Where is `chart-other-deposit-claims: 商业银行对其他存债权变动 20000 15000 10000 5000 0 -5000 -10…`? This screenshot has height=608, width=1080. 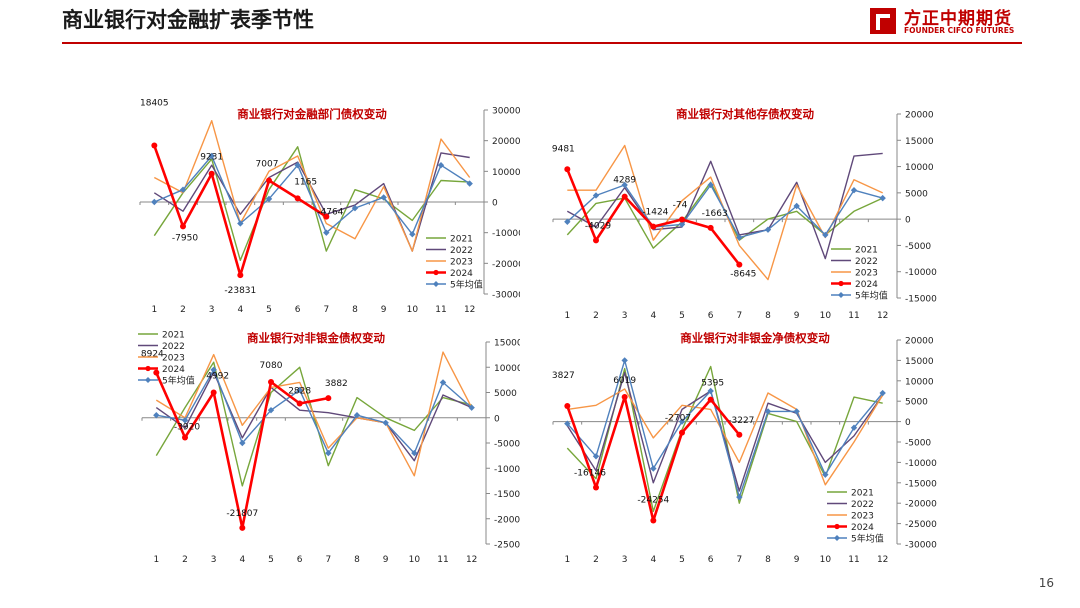 chart-other-deposit-claims: 商业银行对其他存债权变动 20000 15000 10000 5000 0 -5000 -10… is located at coordinates (744, 214).